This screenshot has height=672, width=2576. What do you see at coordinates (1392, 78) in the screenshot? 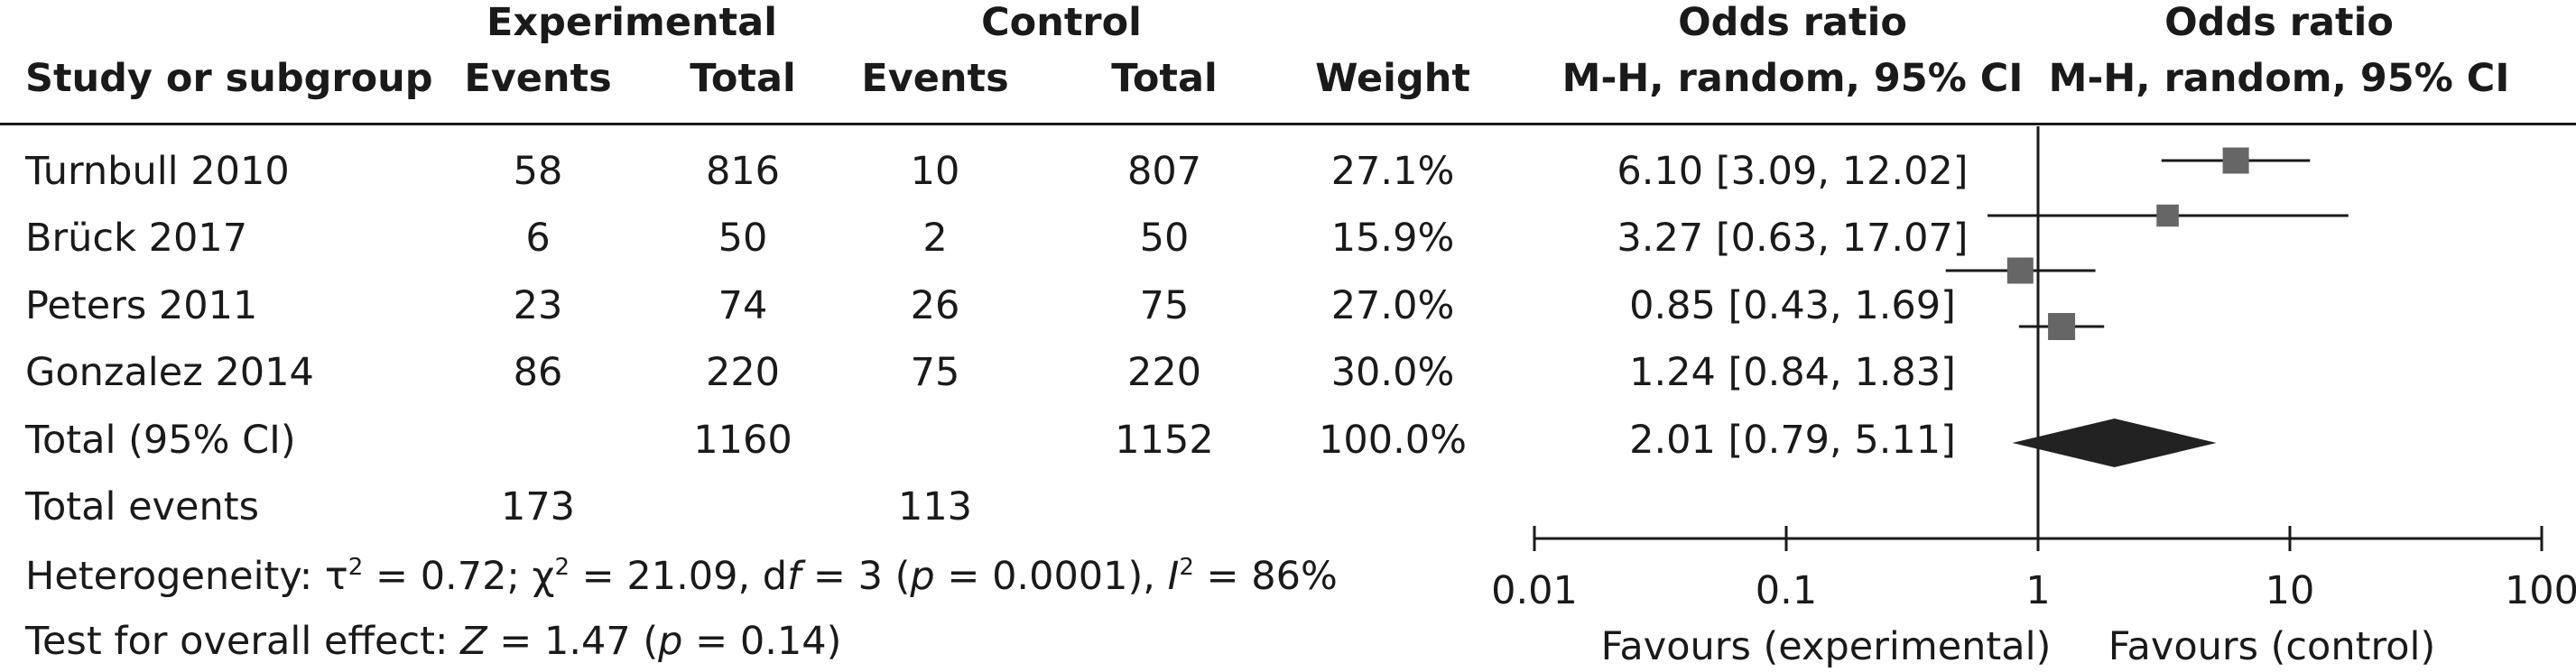
I see `header-weight: Weight` at bounding box center [1392, 78].